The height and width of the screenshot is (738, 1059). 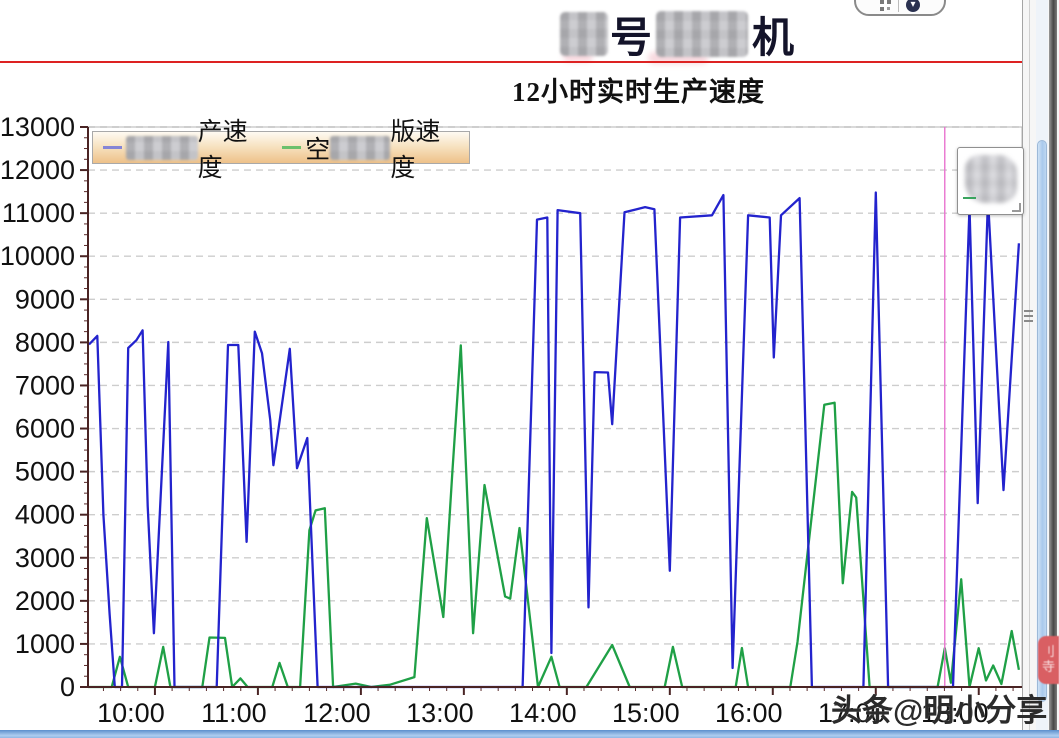 What do you see at coordinates (969, 198) in the screenshot?
I see `tooltip-green-dash` at bounding box center [969, 198].